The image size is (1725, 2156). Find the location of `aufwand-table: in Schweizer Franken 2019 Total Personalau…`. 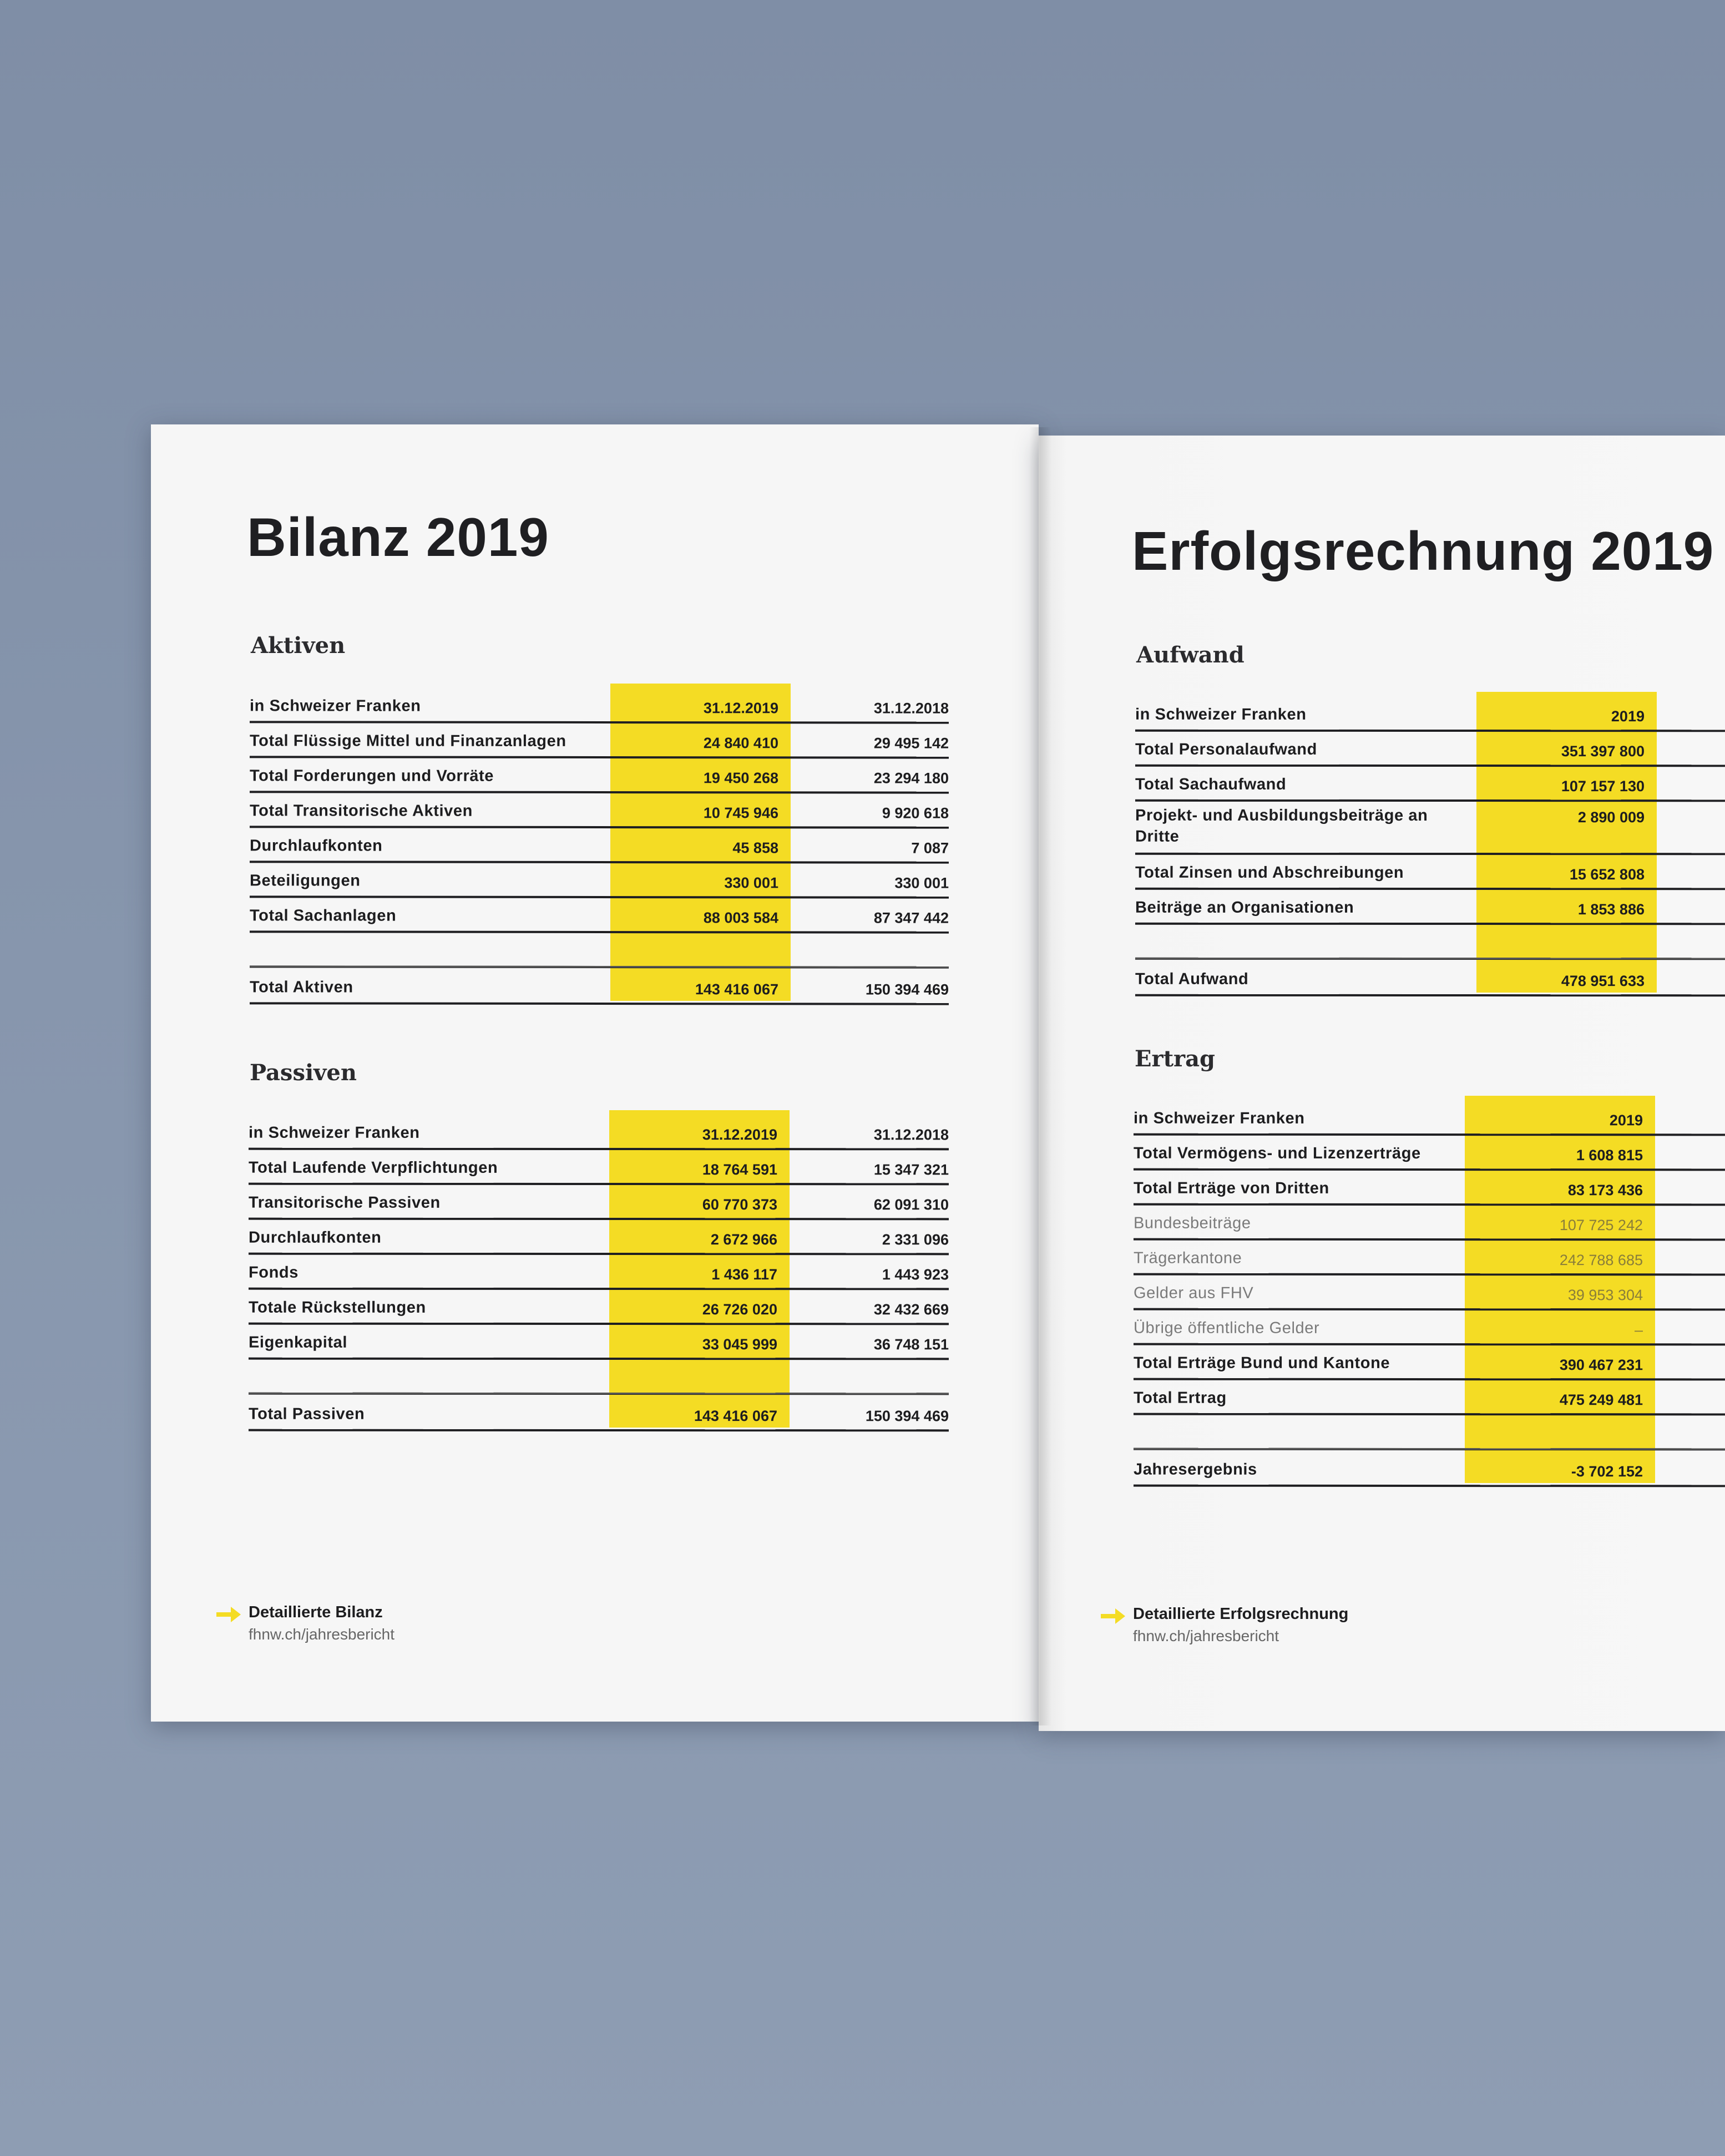

aufwand-table: in Schweizer Franken 2019 Total Personalau… is located at coordinates (1430, 845).